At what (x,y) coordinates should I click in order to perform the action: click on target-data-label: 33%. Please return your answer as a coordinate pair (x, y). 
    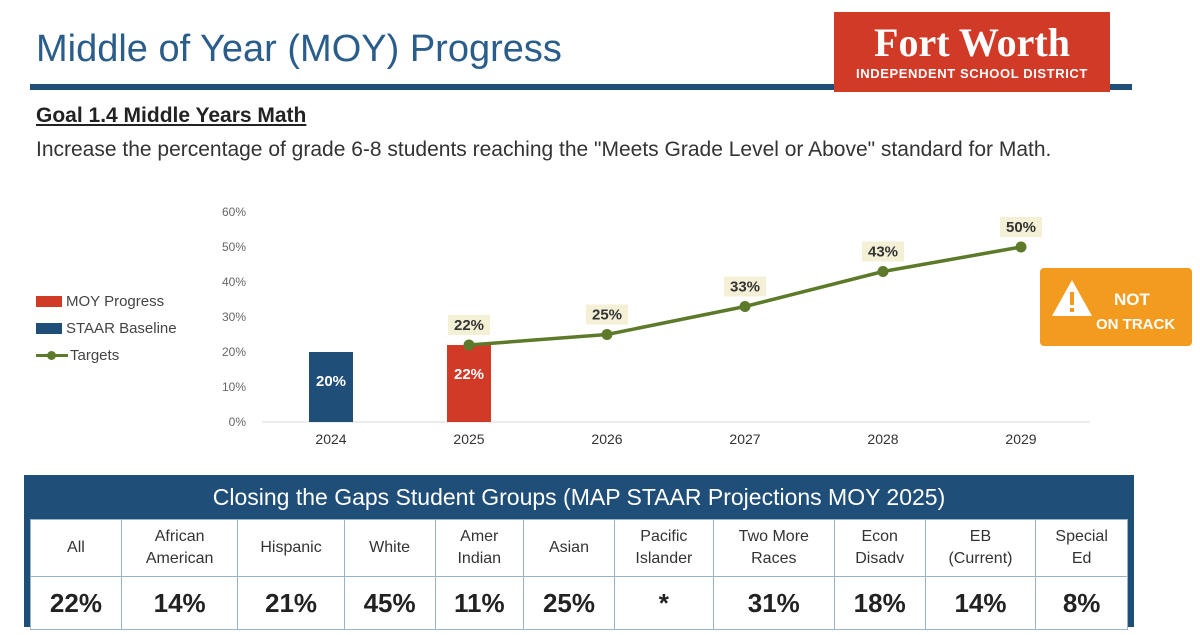
    Looking at the image, I should click on (745, 287).